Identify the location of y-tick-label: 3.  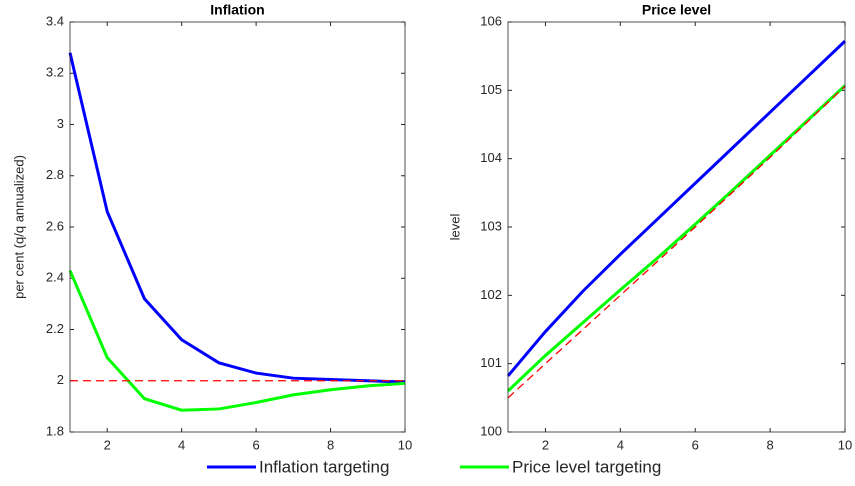
(60, 123).